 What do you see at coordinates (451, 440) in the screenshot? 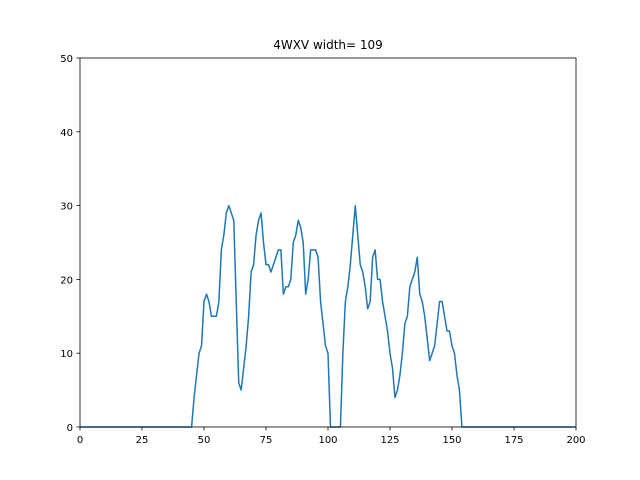
I see `x-tick-label: 150` at bounding box center [451, 440].